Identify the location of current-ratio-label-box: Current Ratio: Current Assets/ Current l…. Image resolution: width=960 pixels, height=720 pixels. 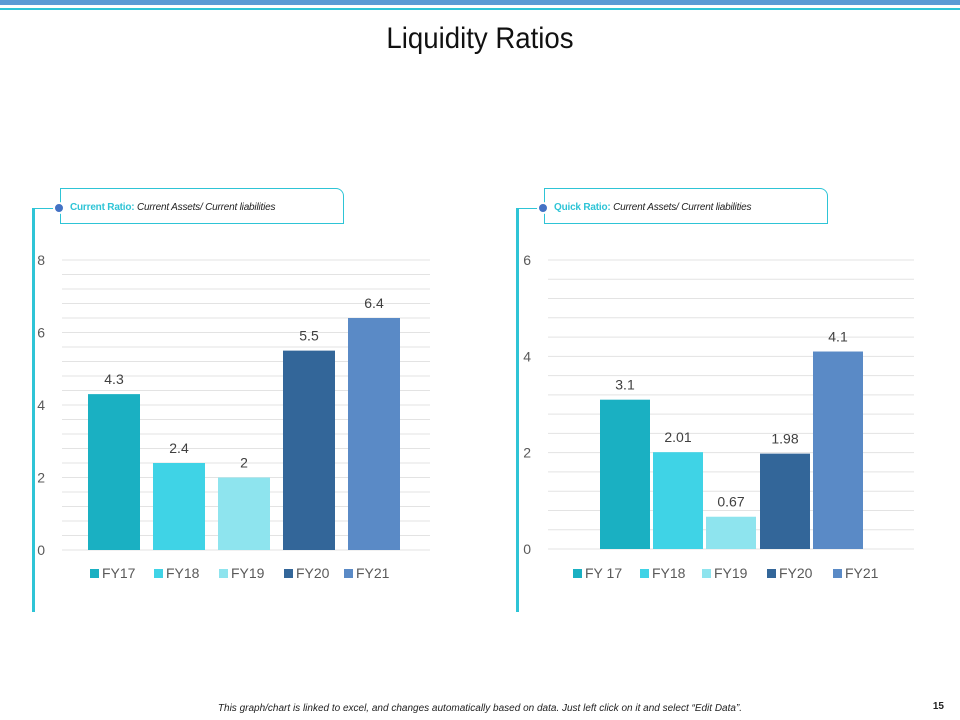
(202, 206).